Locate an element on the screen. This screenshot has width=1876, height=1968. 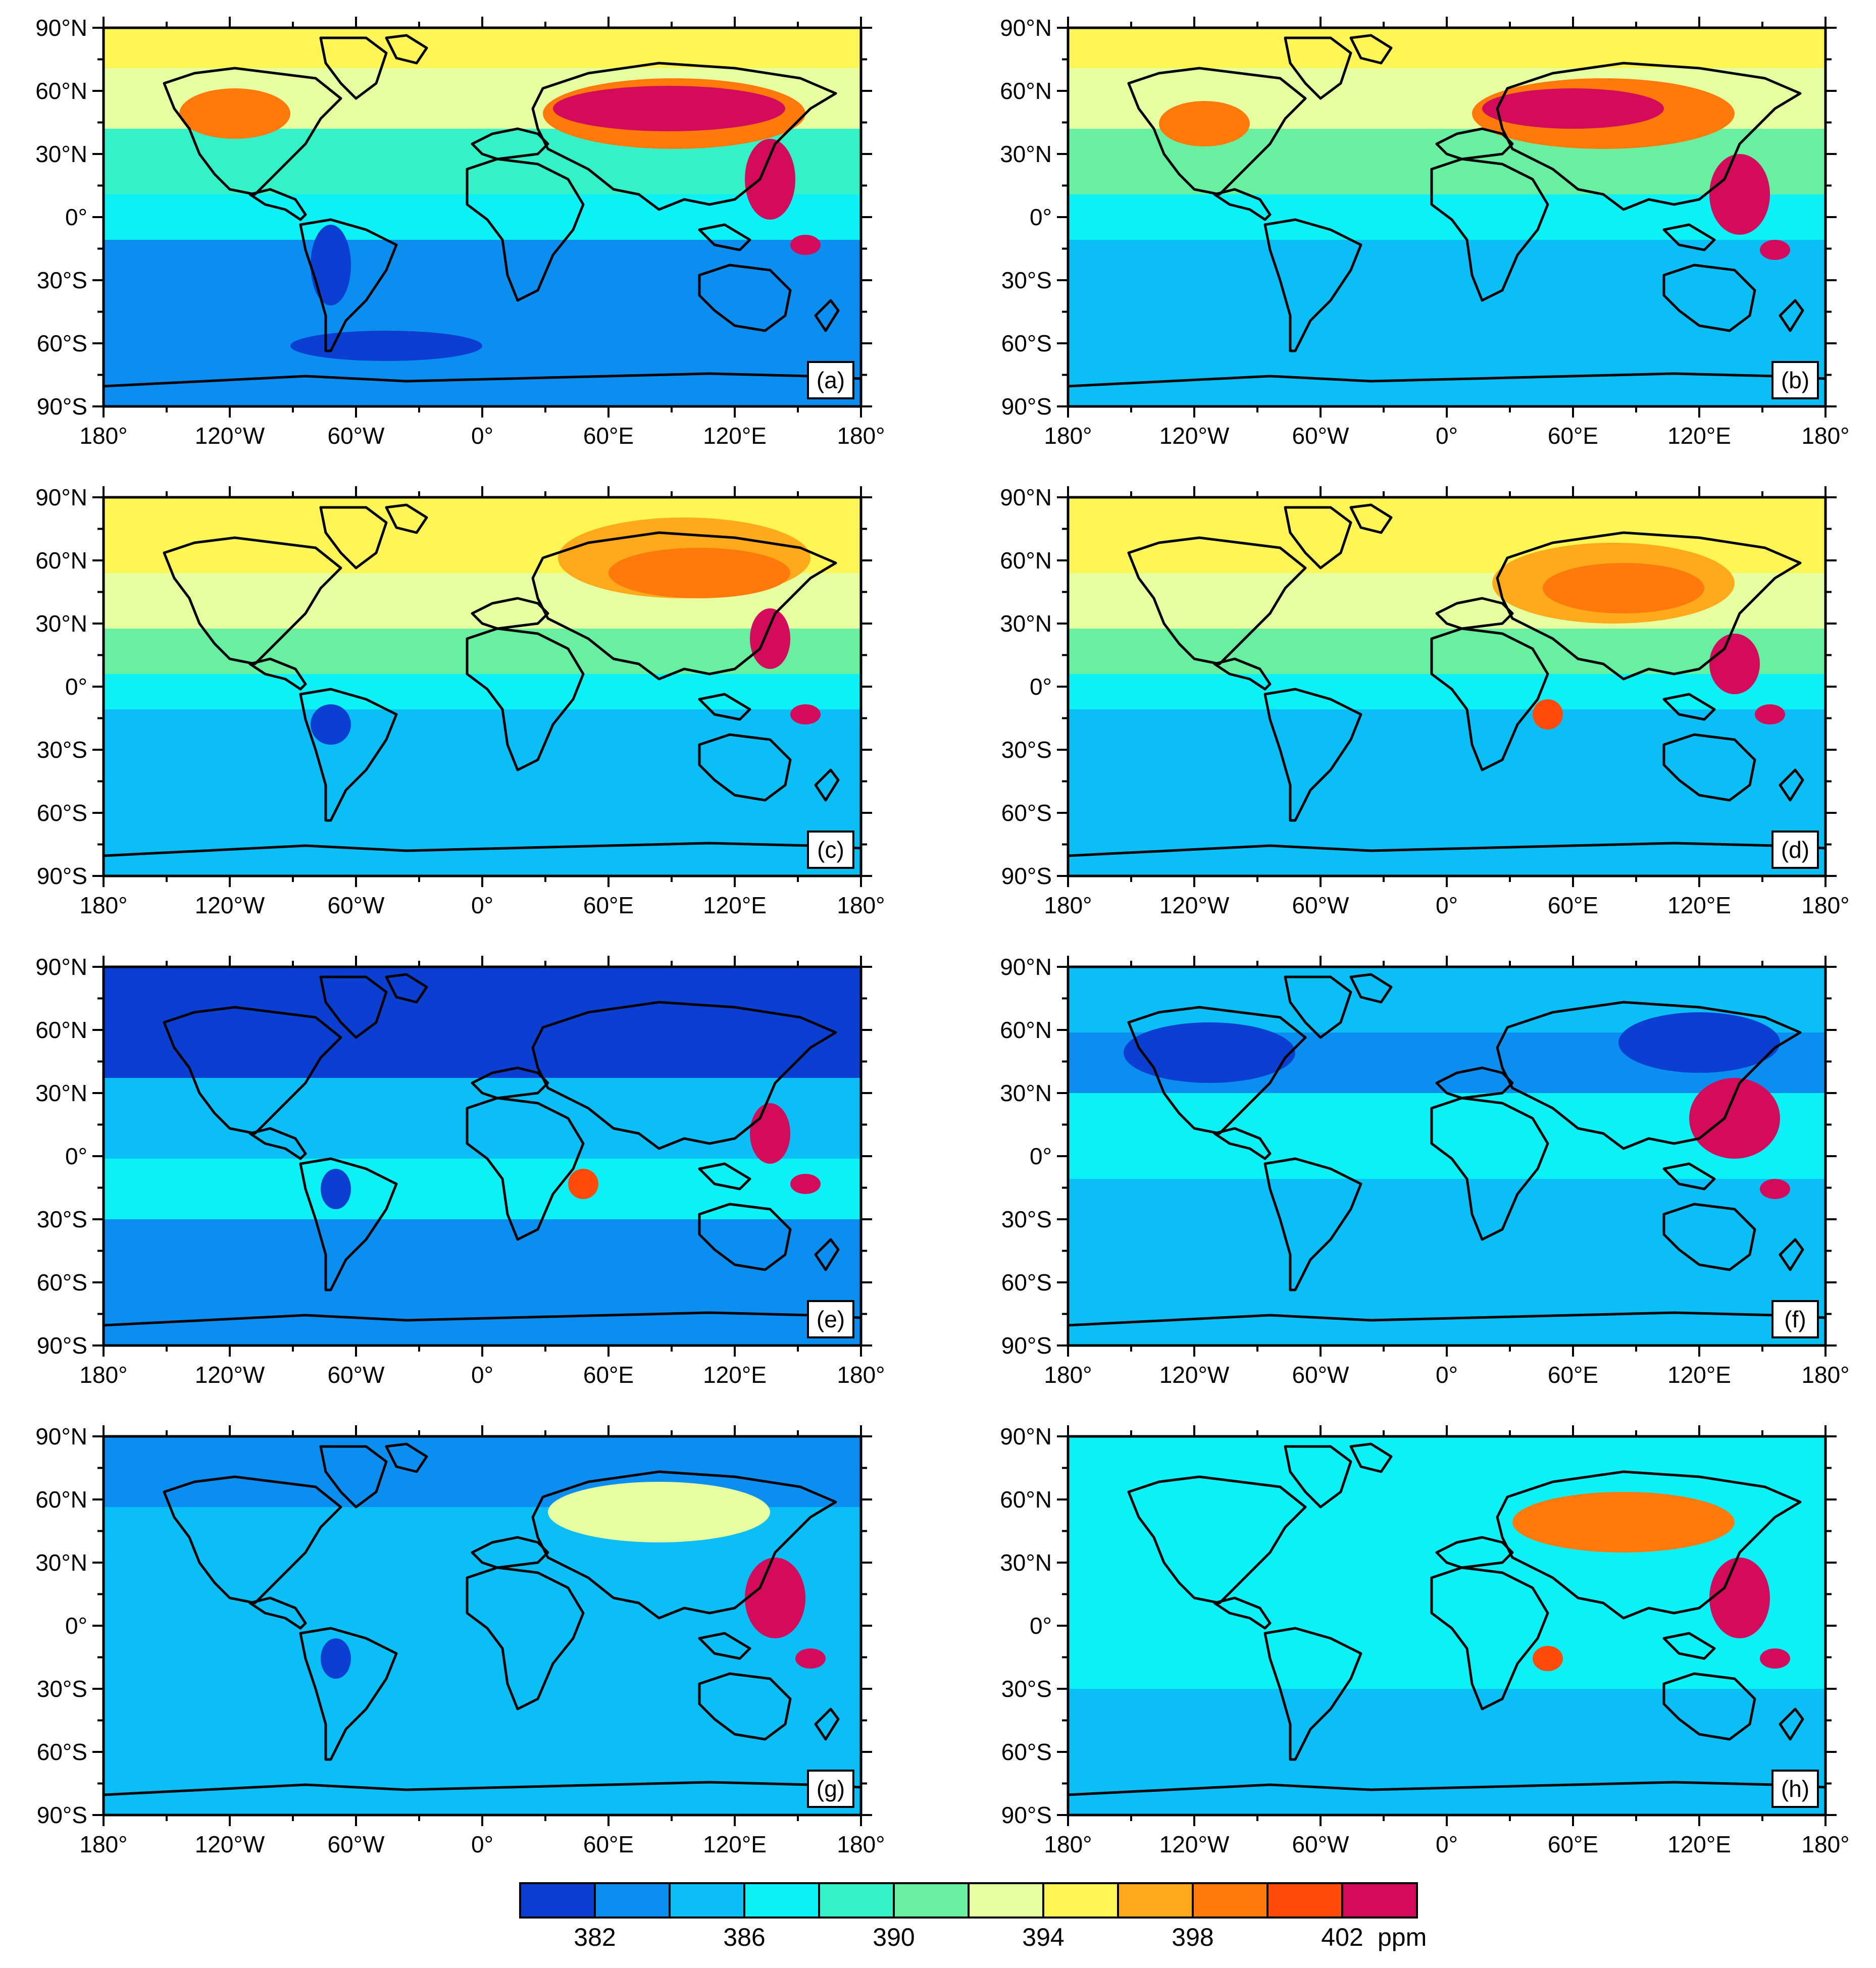
colorbar-tick-label: 394 is located at coordinates (1043, 1937).